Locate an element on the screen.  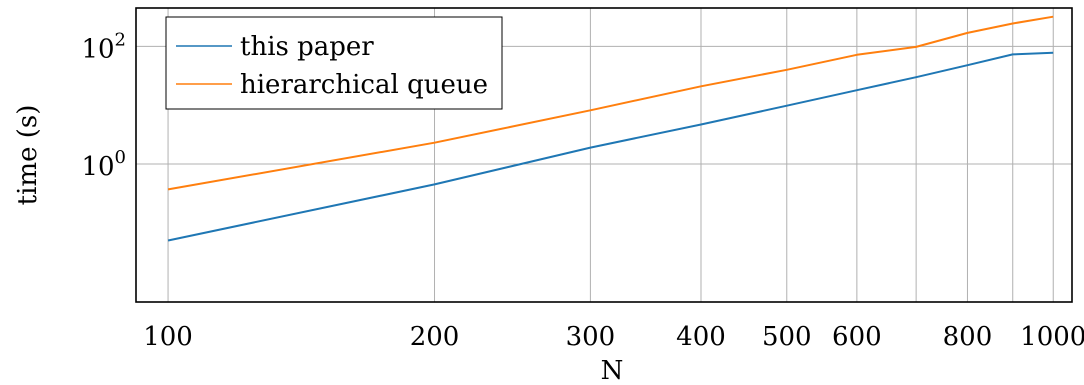
x-tick-labels: 100 200 300 400 500 600 800 1000 is located at coordinates (613, 337).